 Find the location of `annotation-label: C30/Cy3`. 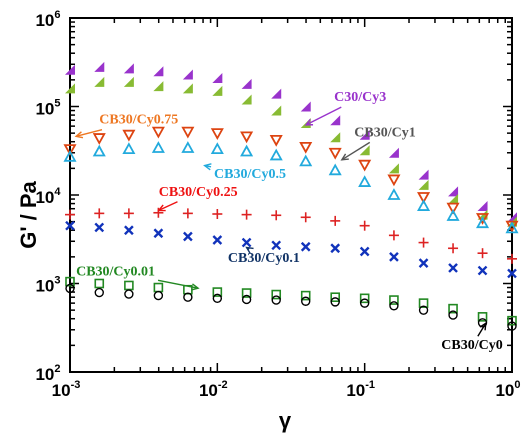

annotation-label: C30/Cy3 is located at coordinates (360, 97).